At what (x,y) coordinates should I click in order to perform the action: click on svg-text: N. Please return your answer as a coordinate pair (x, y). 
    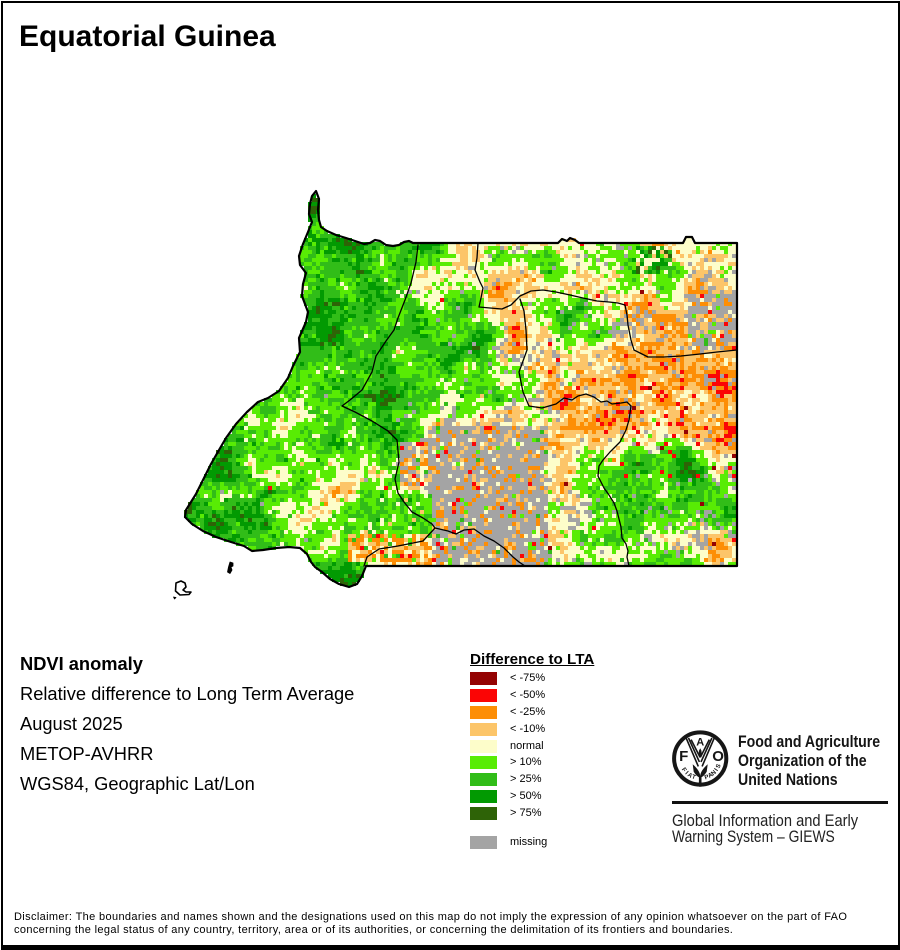
    Looking at the image, I should click on (714, 773).